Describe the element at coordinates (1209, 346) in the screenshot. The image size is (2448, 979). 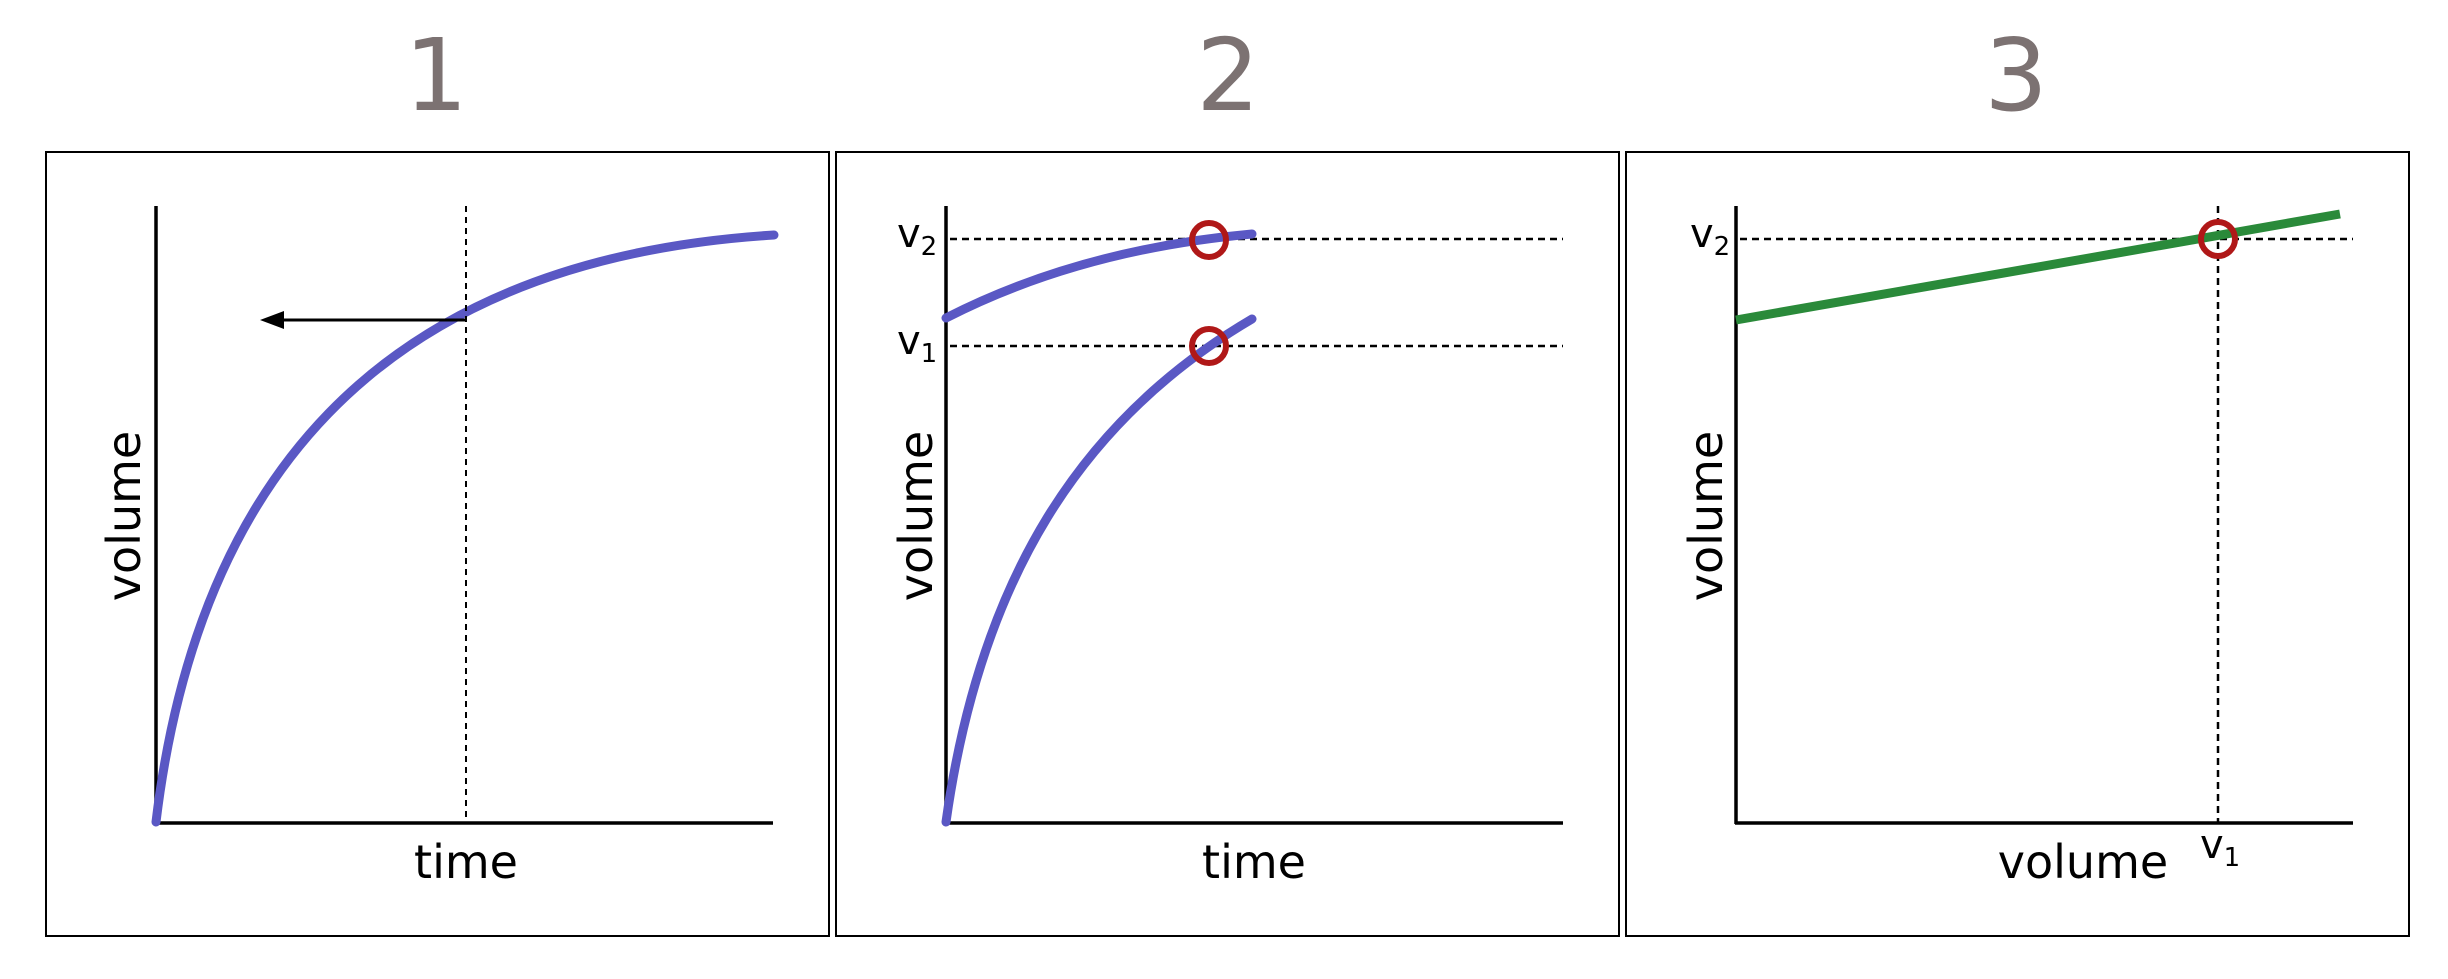
I see `panel-2-v1-marker-circle` at that location.